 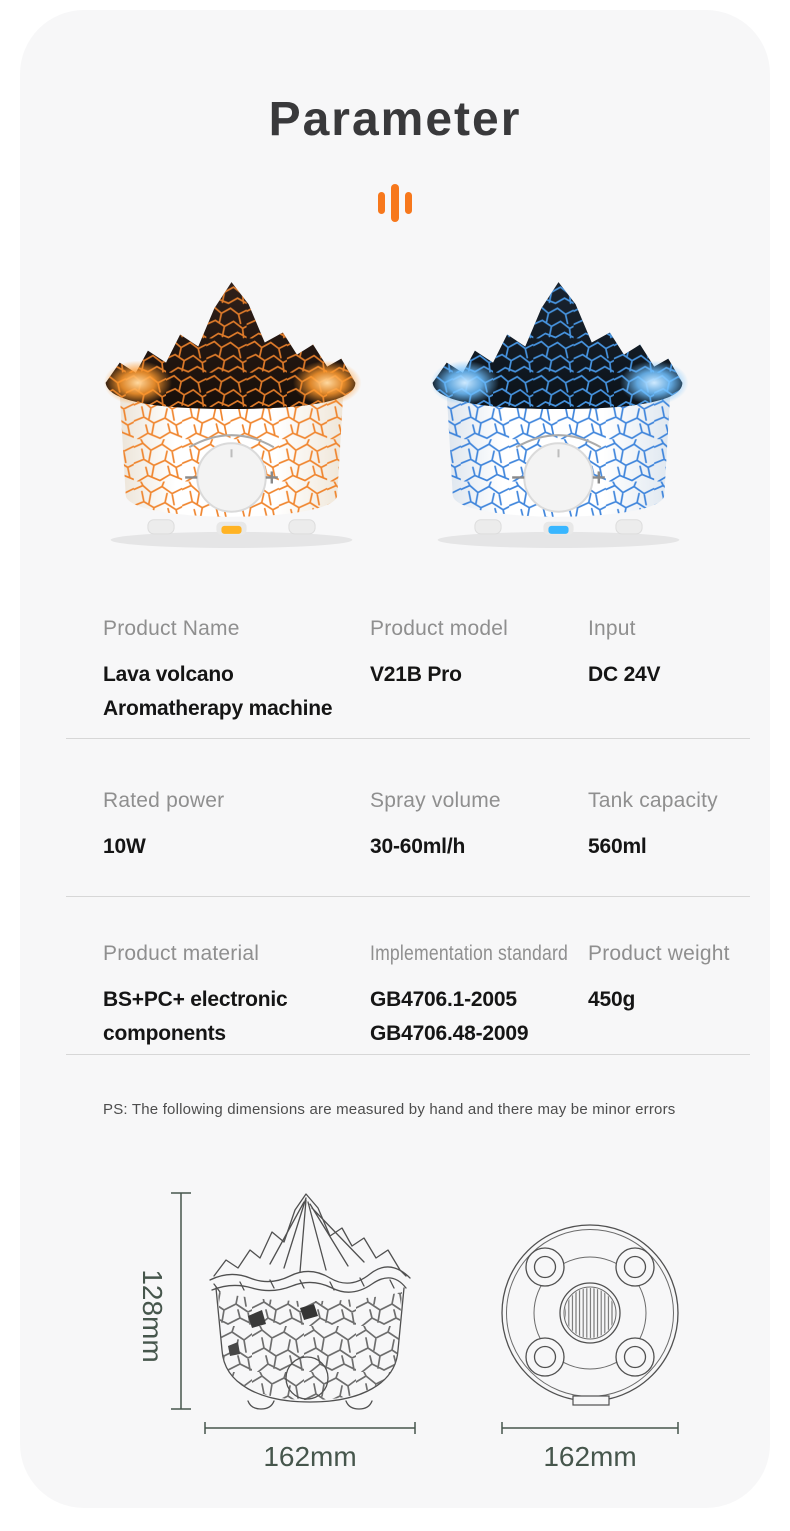 I want to click on product-photo-flame, so click(x=232, y=415).